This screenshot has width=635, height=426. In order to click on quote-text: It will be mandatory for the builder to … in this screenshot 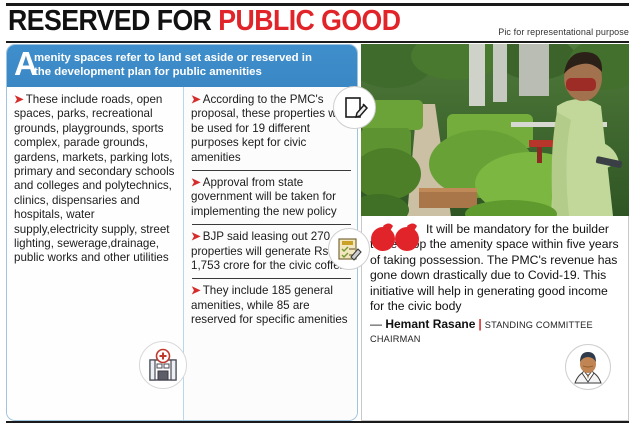, I will do `click(494, 268)`.